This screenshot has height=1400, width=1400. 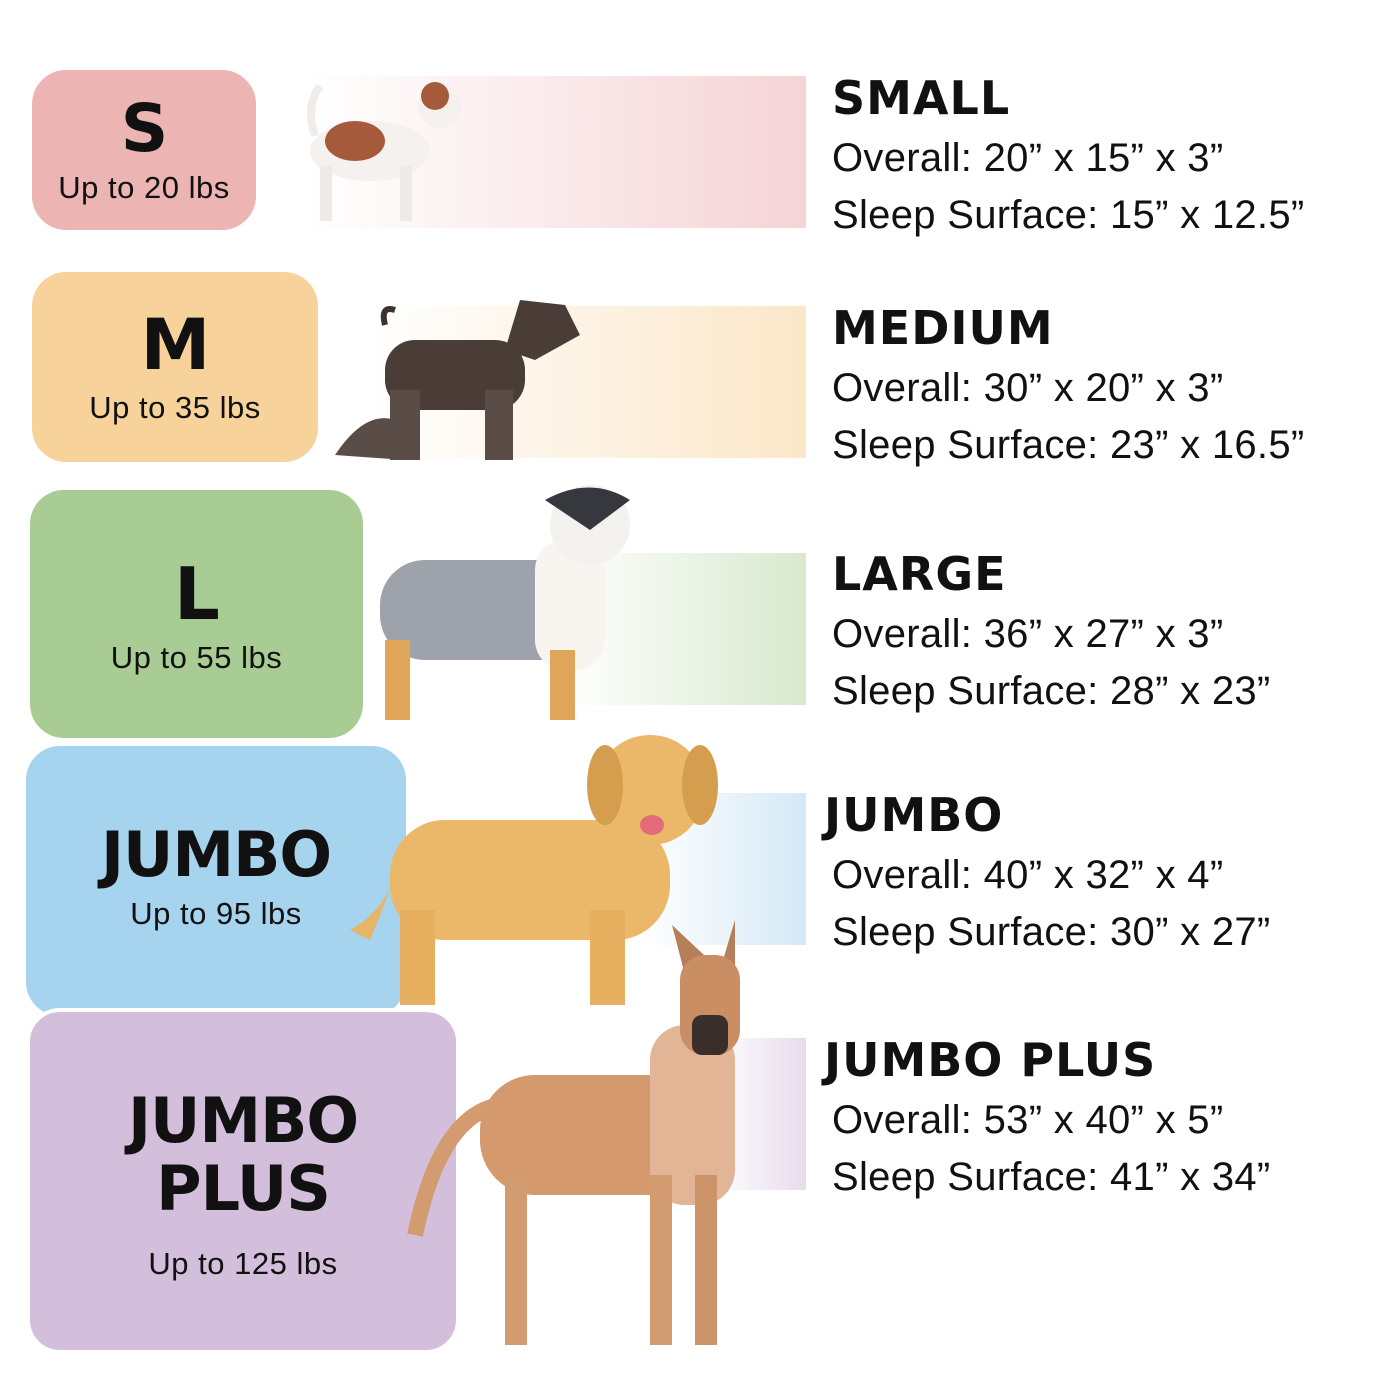 I want to click on overall-dimensions: Overall: 40” x 32” x 4”, so click(x=1028, y=875).